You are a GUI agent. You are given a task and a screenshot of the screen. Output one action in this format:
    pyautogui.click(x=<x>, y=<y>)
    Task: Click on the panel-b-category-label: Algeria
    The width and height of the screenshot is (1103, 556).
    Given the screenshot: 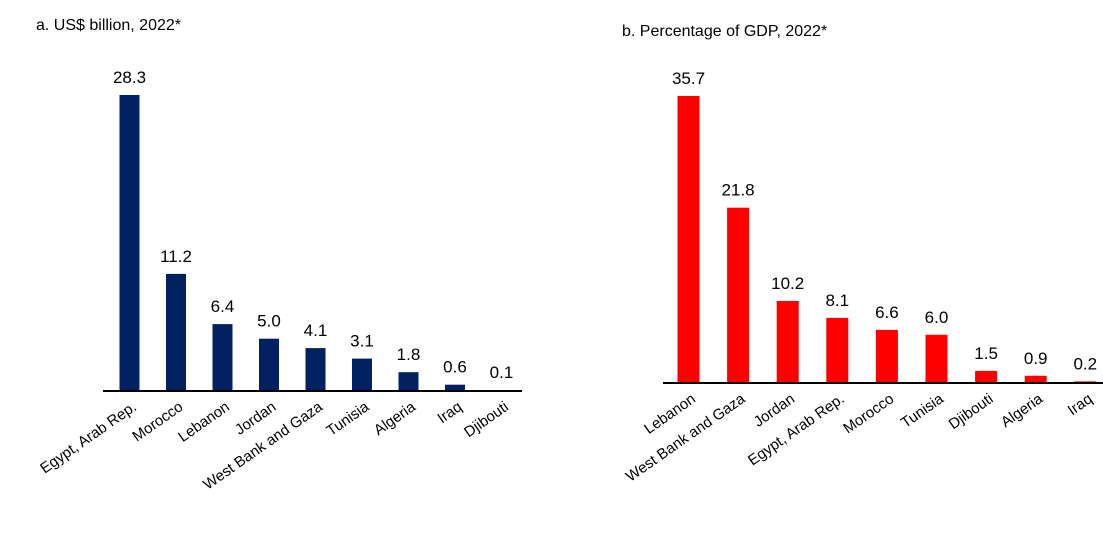 What is the action you would take?
    pyautogui.click(x=1022, y=410)
    